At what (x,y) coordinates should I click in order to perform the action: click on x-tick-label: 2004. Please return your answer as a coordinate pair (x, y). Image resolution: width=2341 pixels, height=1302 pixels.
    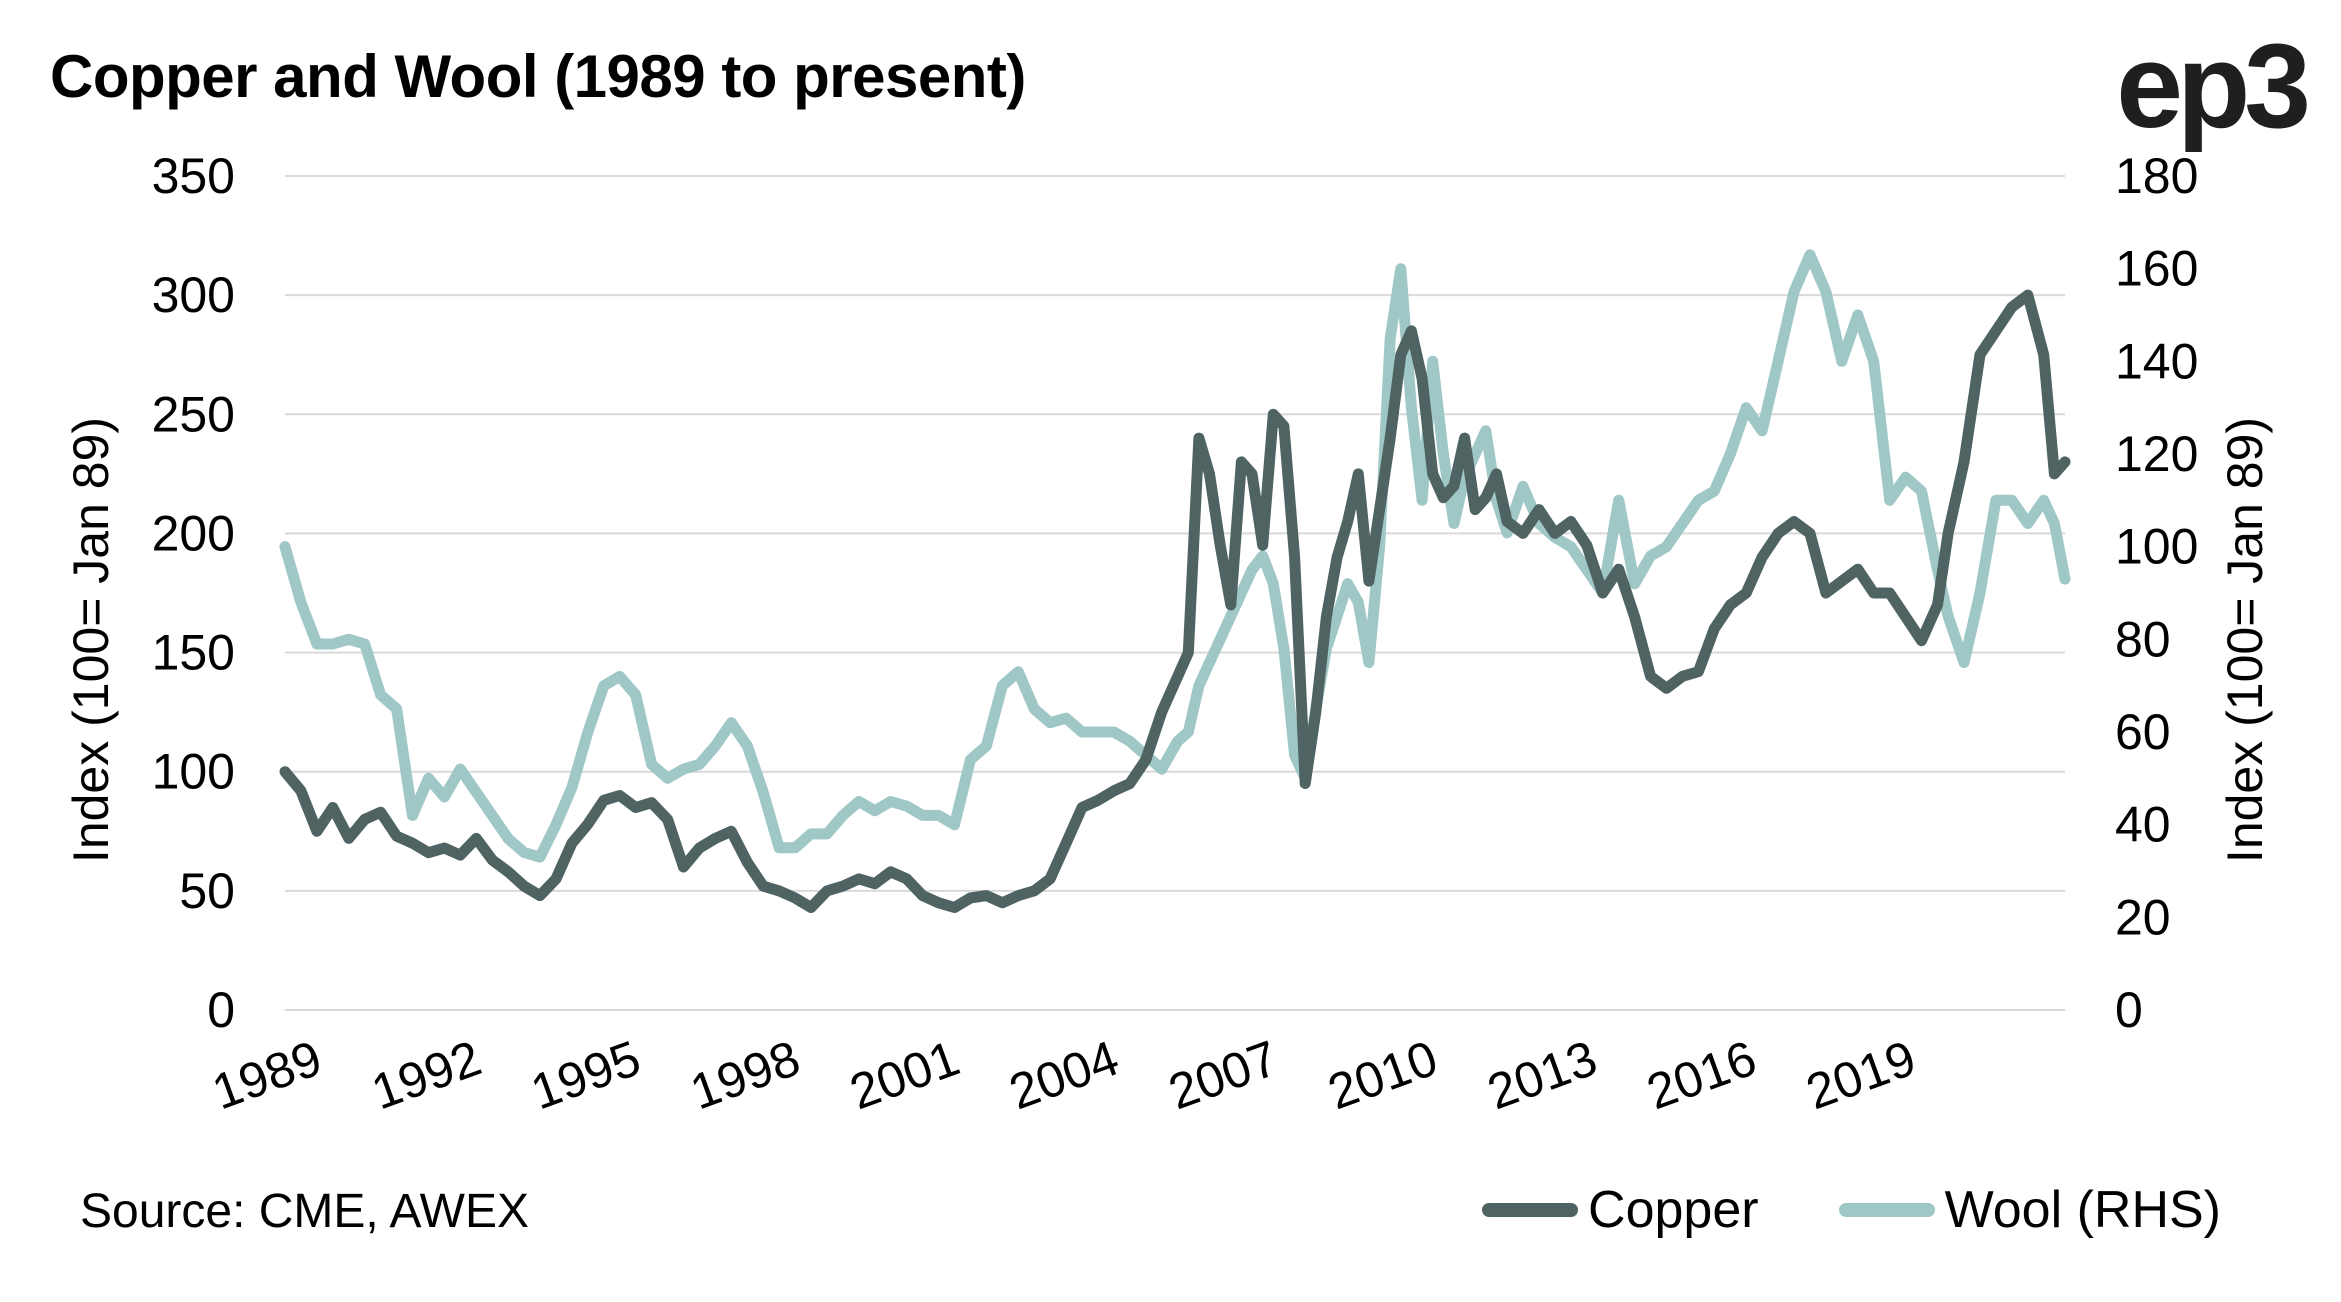
    Looking at the image, I should click on (1064, 1075).